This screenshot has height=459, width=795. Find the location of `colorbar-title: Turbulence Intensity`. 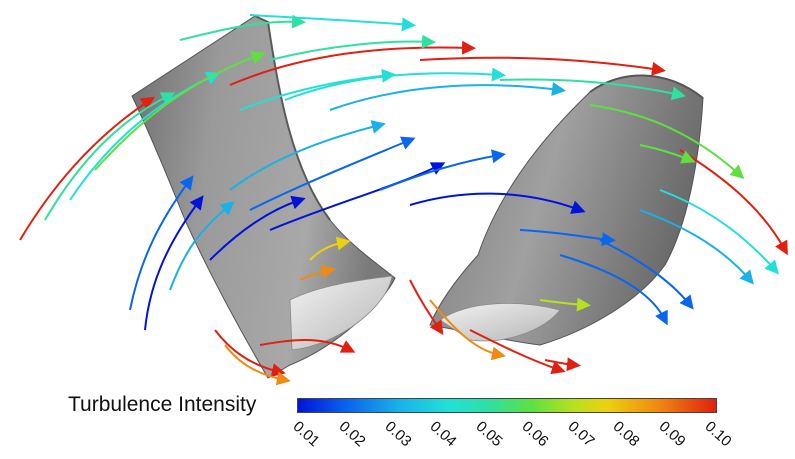

colorbar-title: Turbulence Intensity is located at coordinates (162, 404).